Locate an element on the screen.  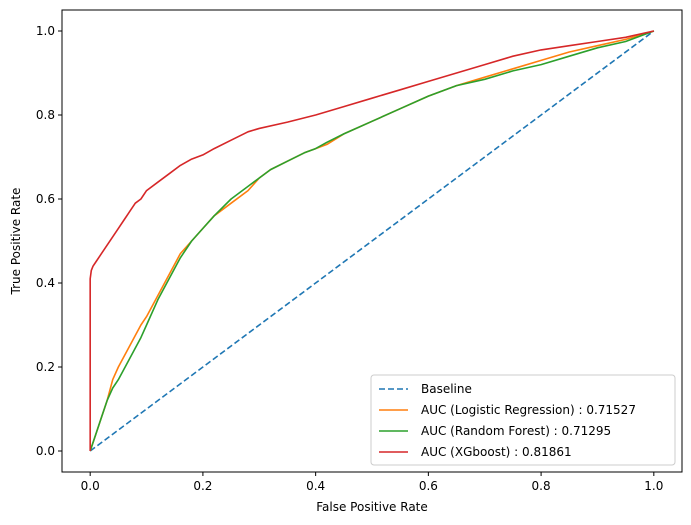
x-tick-label: 1.0 is located at coordinates (653, 486).